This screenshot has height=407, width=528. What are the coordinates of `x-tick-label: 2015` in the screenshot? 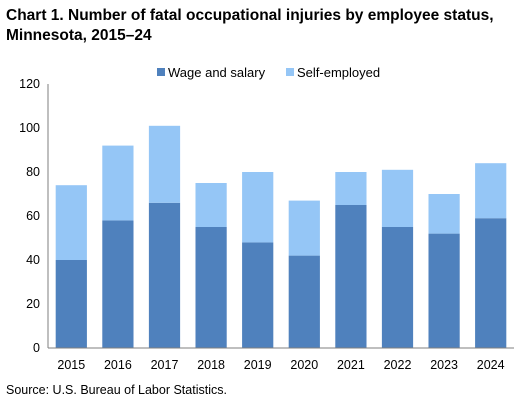 It's located at (71, 365).